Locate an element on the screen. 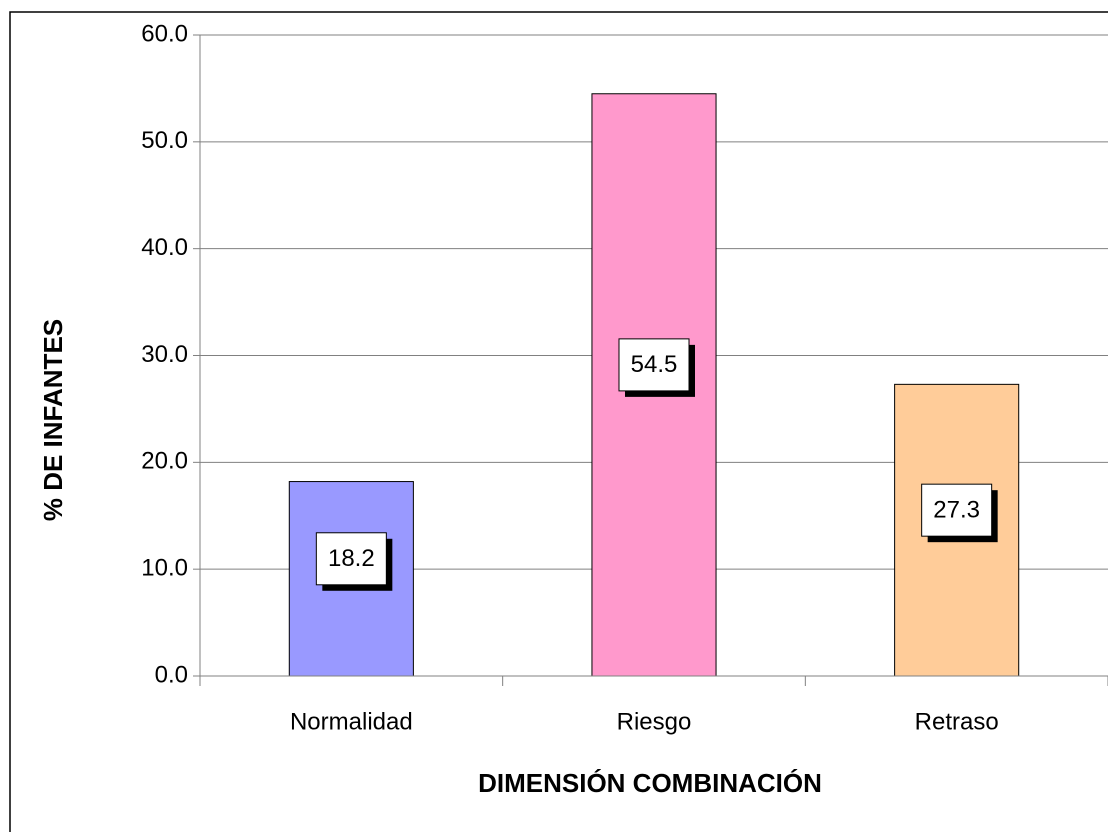 The image size is (1108, 832). y-tick-label: 10.0 is located at coordinates (164, 568).